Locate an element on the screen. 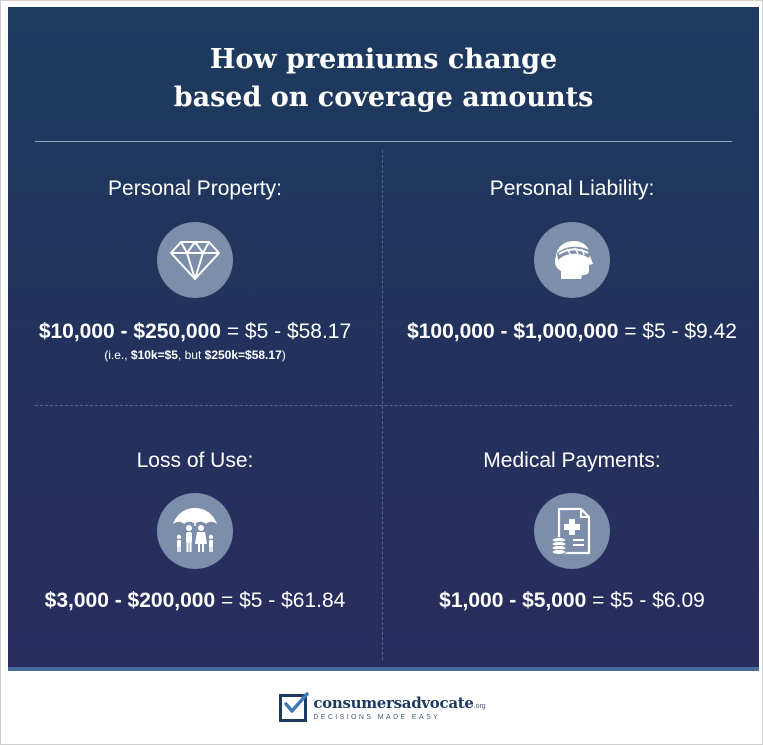 The image size is (763, 745). coverage-range: $3,000 - $200,000 = $5 - $61.84 is located at coordinates (195, 600).